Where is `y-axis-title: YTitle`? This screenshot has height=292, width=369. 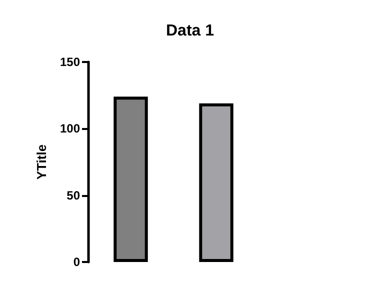
y-axis-title: YTitle is located at coordinates (41, 162).